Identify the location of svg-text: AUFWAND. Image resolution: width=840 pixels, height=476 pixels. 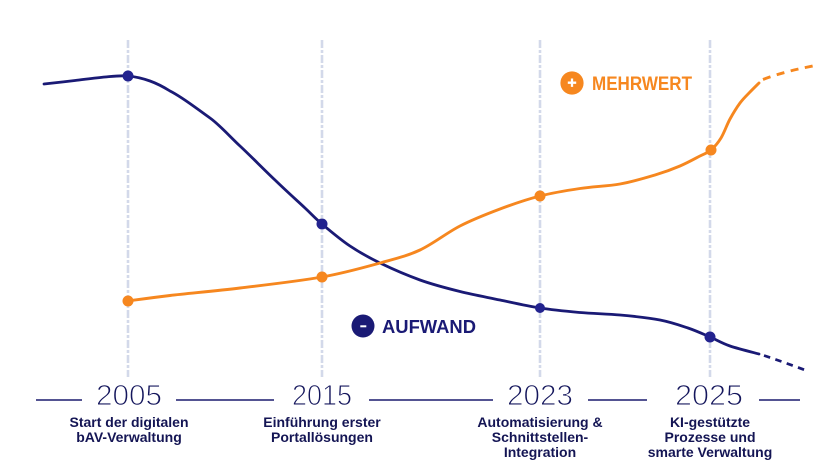
(429, 327).